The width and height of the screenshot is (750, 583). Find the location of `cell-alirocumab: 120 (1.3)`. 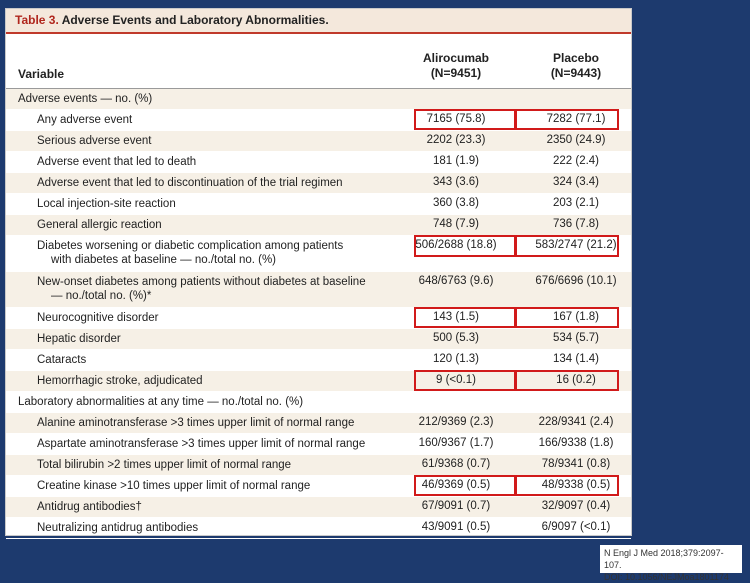

cell-alirocumab: 120 (1.3) is located at coordinates (456, 359).